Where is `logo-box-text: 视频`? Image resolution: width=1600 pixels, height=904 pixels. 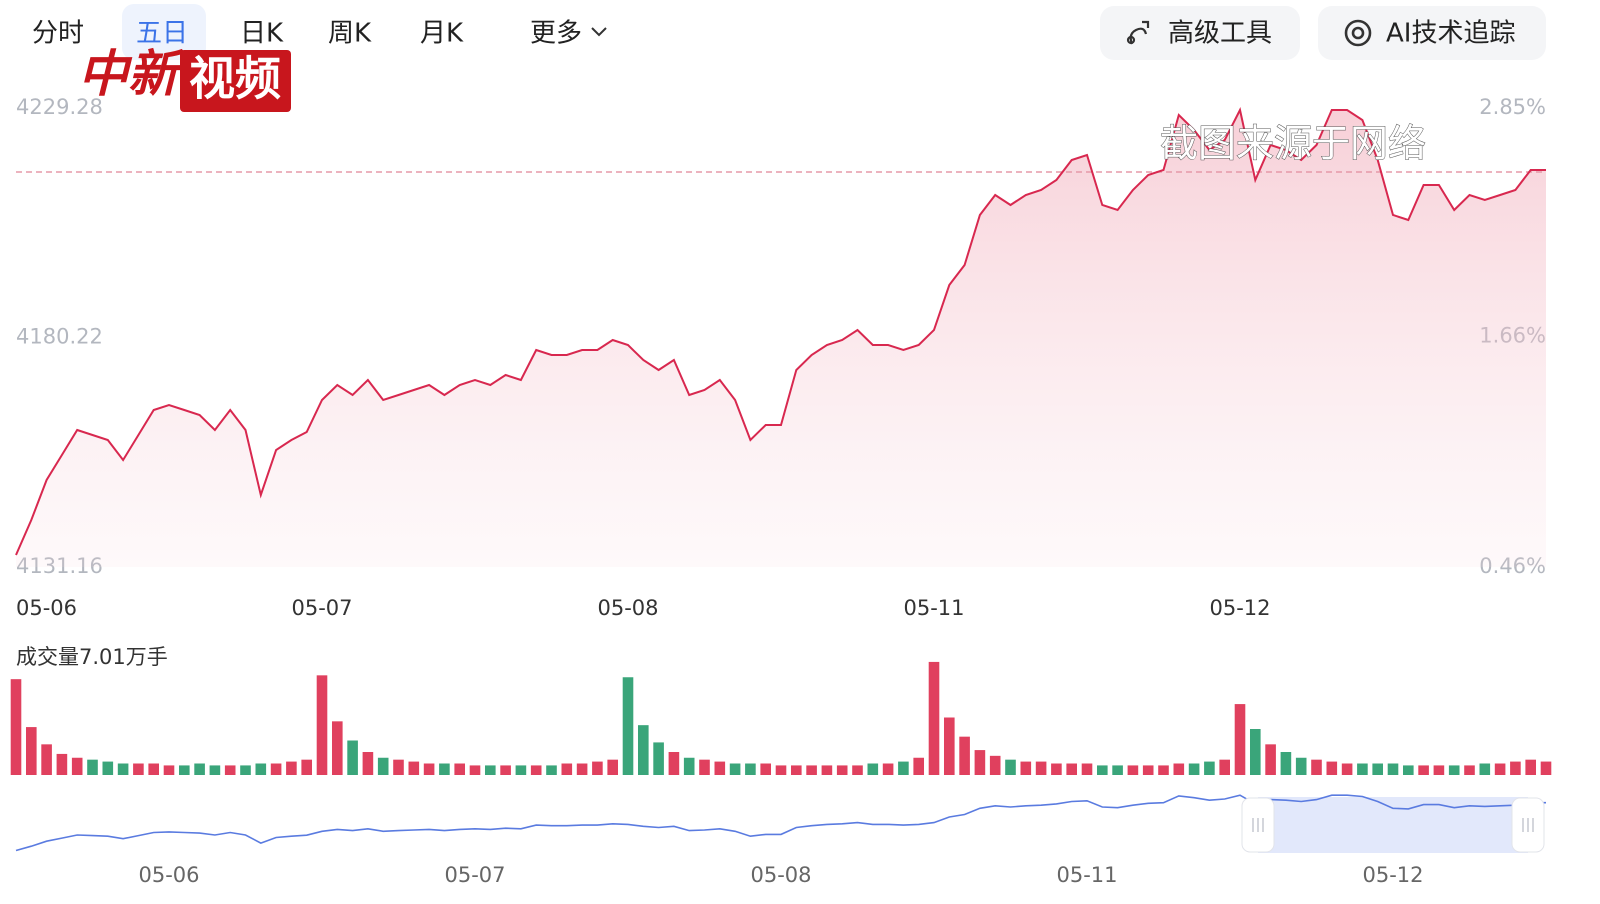
logo-box-text: 视频 is located at coordinates (235, 79).